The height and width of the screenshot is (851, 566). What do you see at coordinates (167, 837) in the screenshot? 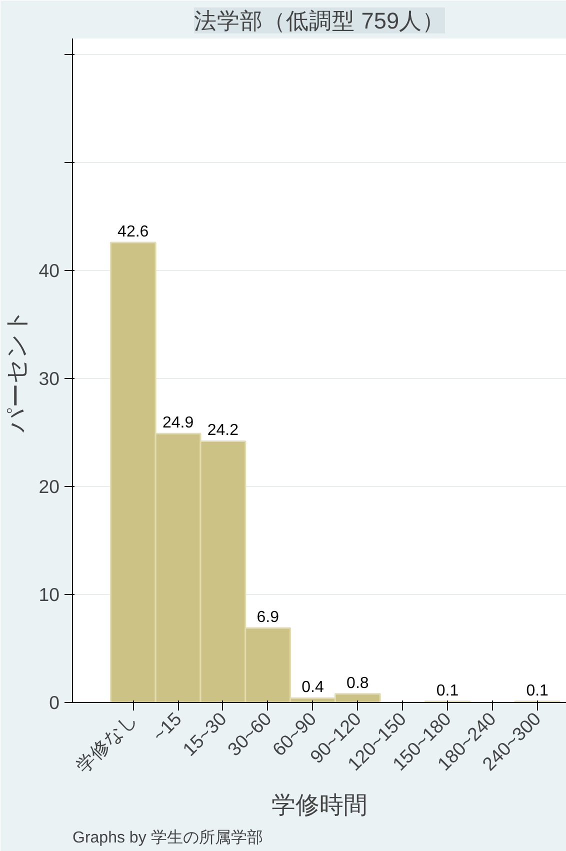
I see `text: Graphs by 学生の所属学部` at bounding box center [167, 837].